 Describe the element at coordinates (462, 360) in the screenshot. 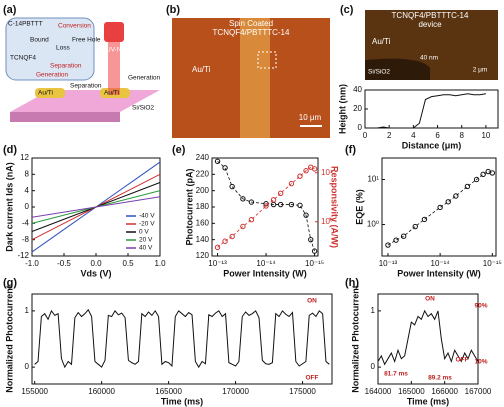

I see `annotation: OFF` at that location.